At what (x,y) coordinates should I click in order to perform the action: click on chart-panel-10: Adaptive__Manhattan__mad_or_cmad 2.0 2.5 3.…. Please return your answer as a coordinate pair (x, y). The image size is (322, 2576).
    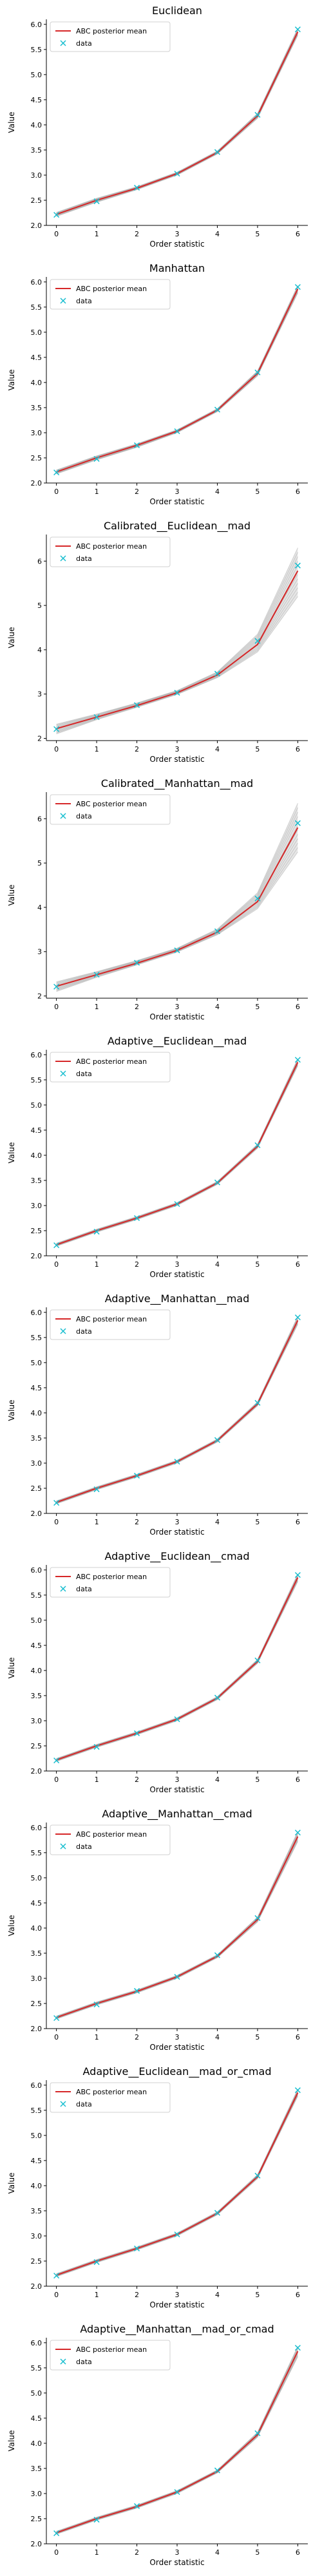
    Looking at the image, I should click on (157, 2445).